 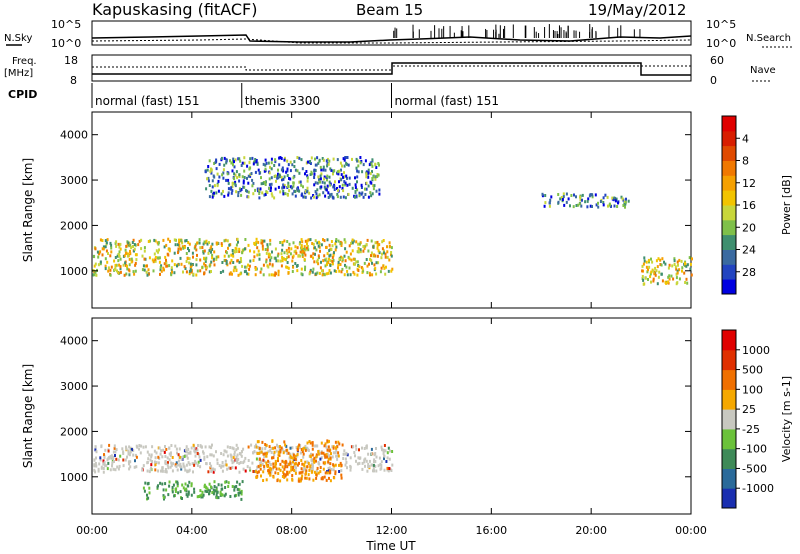 I want to click on nsearch-trace, so click(x=391, y=41).